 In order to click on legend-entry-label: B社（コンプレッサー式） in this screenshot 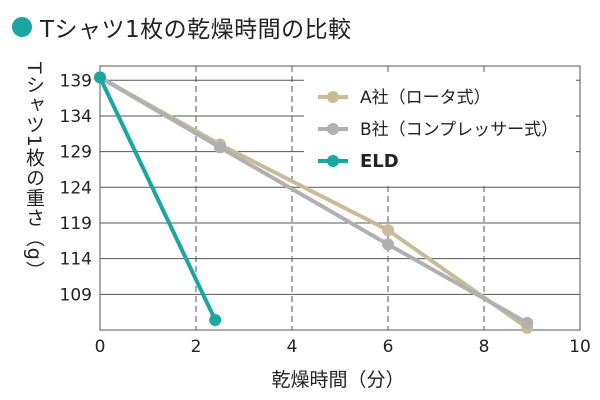, I will do `click(459, 130)`.